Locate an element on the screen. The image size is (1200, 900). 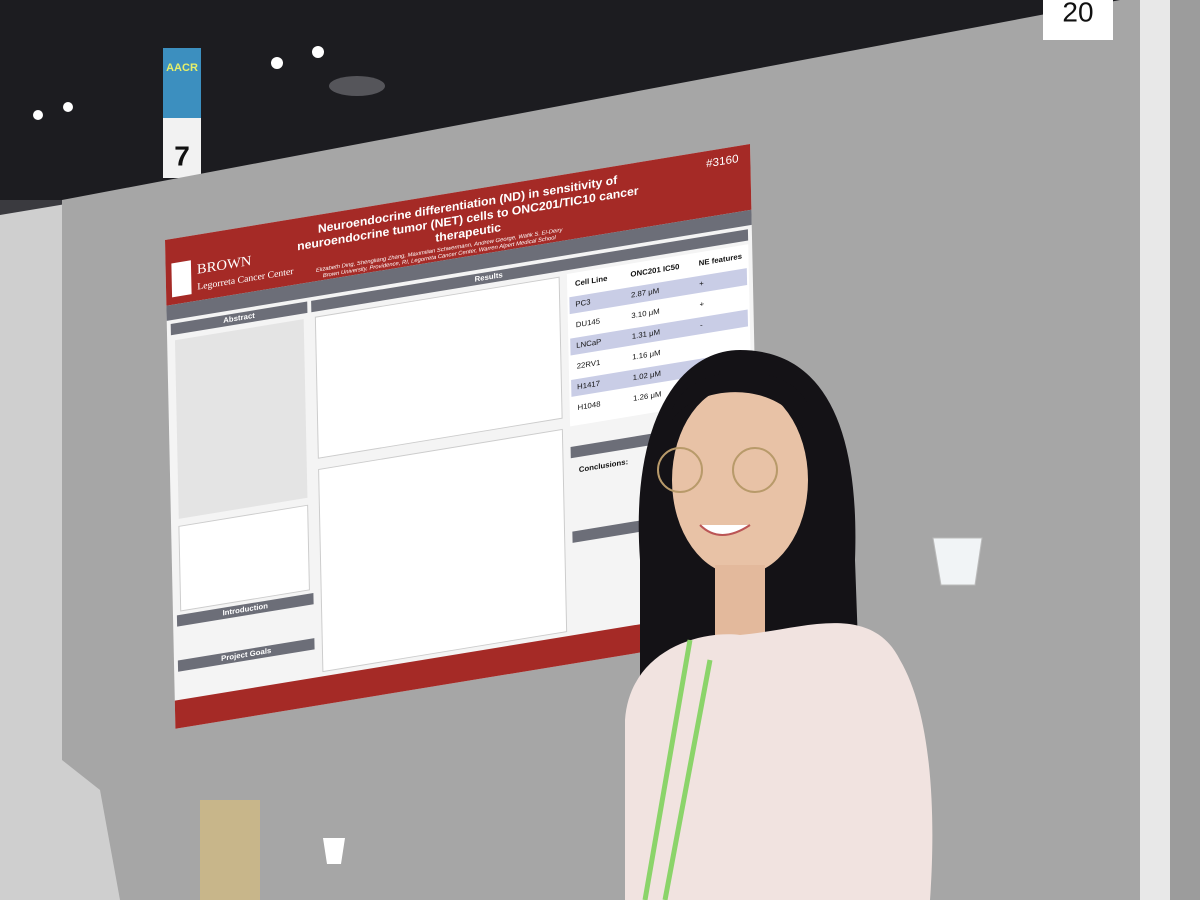
fringe is located at coordinates (740, 405).